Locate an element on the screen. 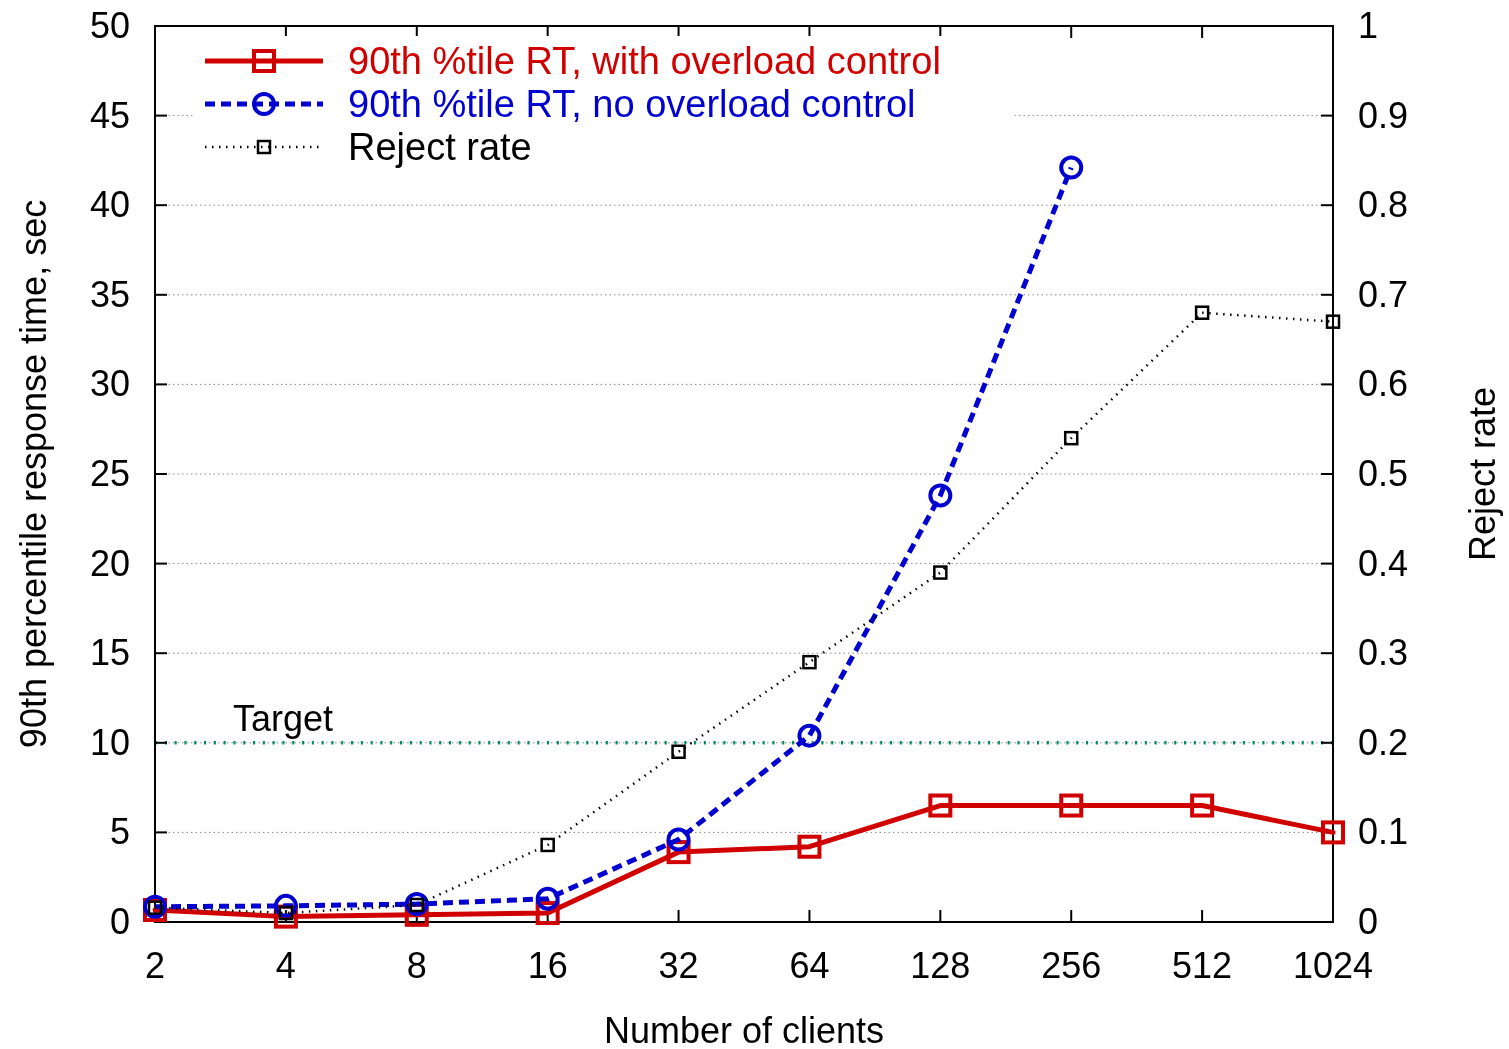 Image resolution: width=1509 pixels, height=1049 pixels. y-tick-label: 0 is located at coordinates (119, 921).